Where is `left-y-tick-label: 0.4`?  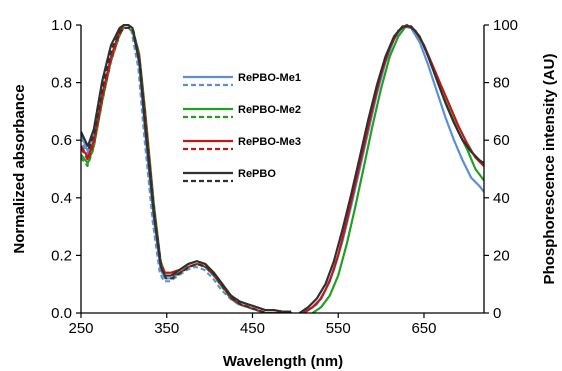 left-y-tick-label: 0.4 is located at coordinates (61, 198).